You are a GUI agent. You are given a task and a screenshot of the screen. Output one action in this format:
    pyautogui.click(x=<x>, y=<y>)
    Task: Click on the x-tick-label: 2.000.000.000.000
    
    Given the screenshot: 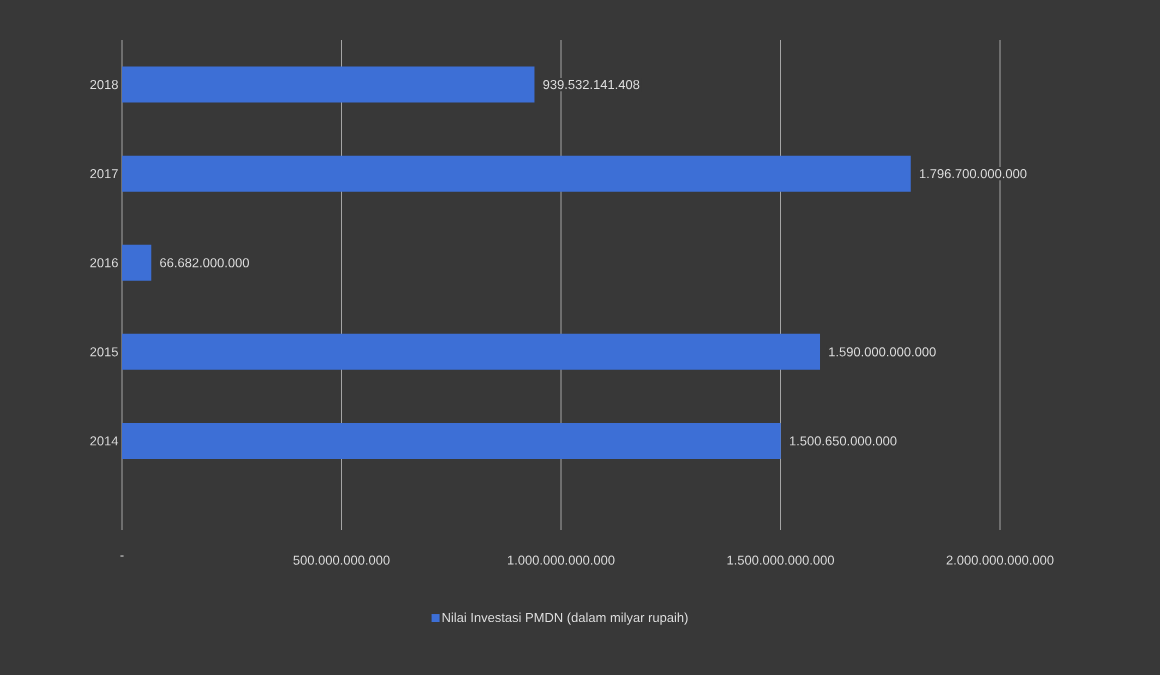 What is the action you would take?
    pyautogui.click(x=1000, y=560)
    